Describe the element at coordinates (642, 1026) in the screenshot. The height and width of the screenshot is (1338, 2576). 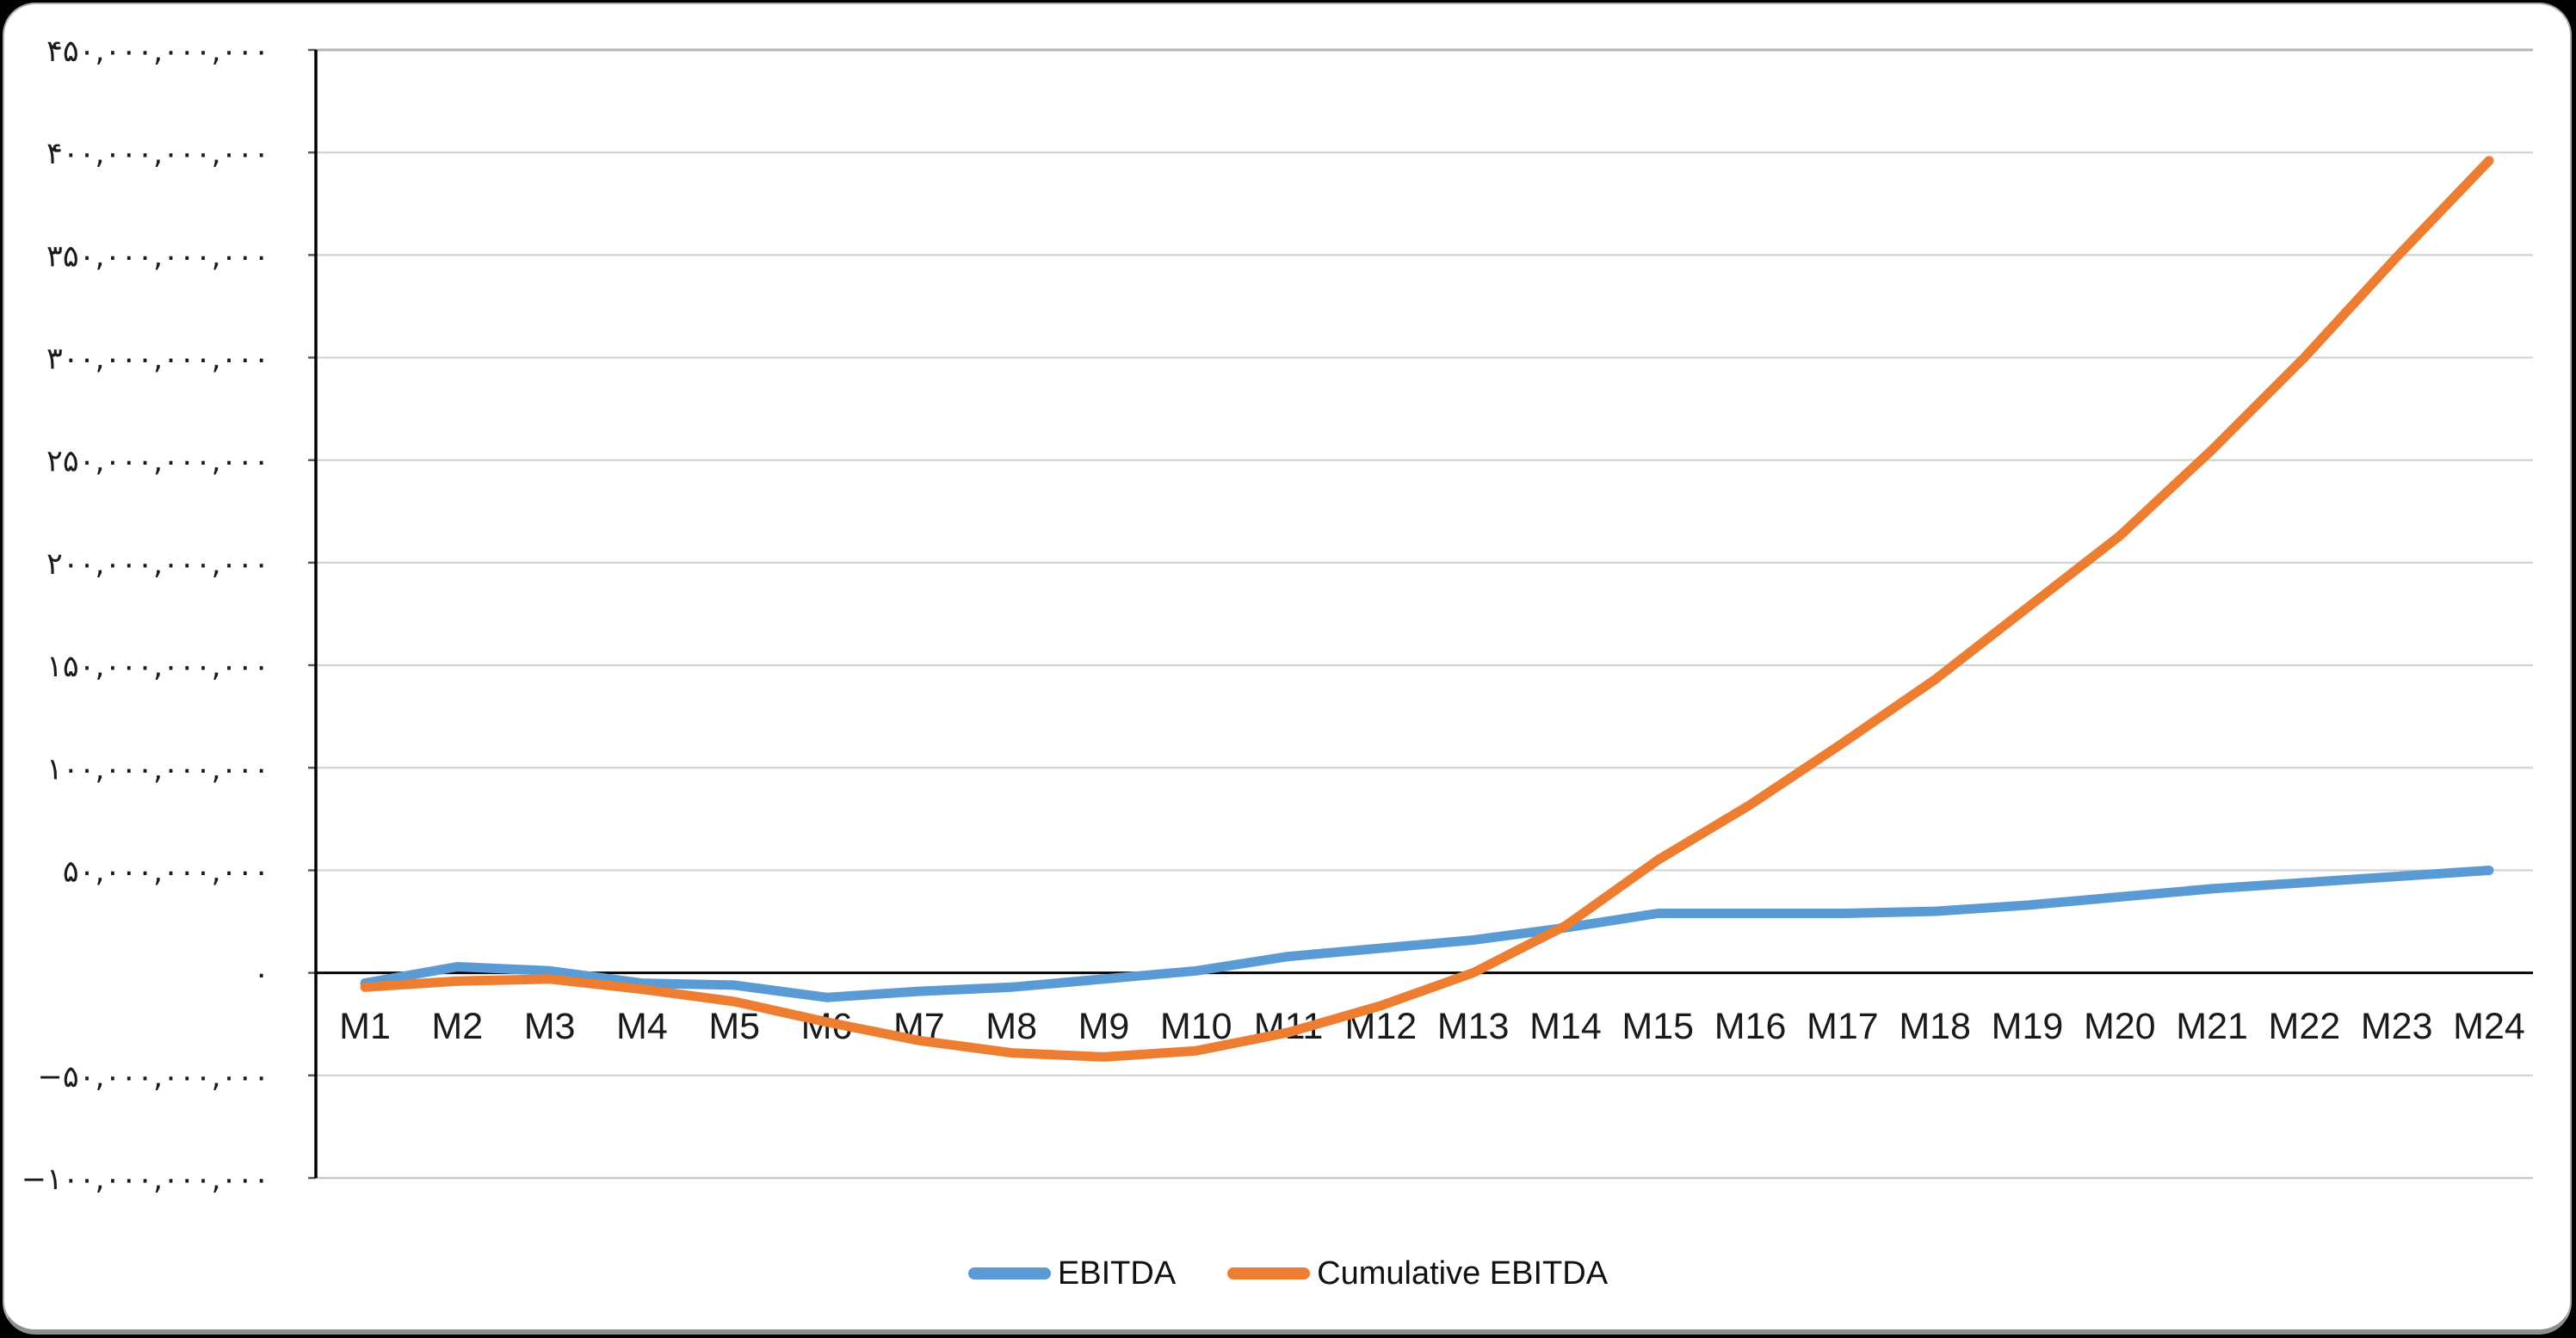
I see `x-axis-category-label: M4` at that location.